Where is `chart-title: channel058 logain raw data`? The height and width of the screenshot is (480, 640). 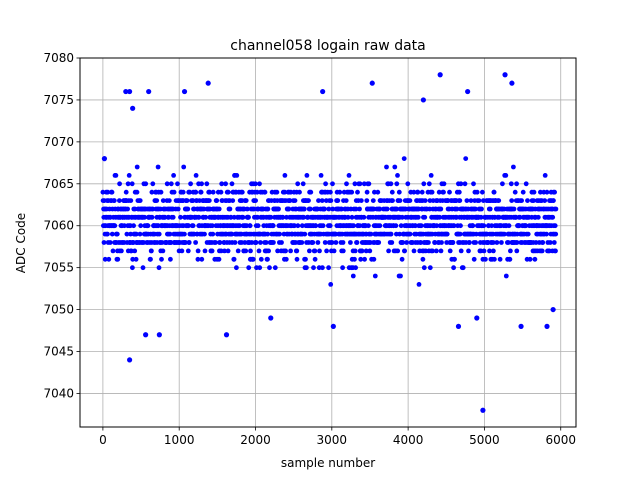 chart-title: channel058 logain raw data is located at coordinates (327, 46).